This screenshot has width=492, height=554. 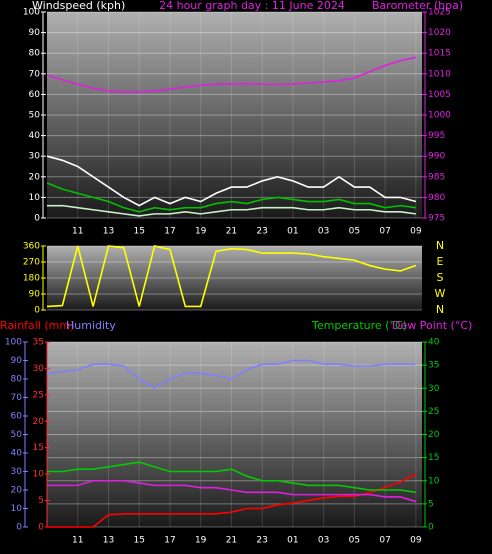 I want to click on y2-tick-label: 990, so click(x=436, y=157).